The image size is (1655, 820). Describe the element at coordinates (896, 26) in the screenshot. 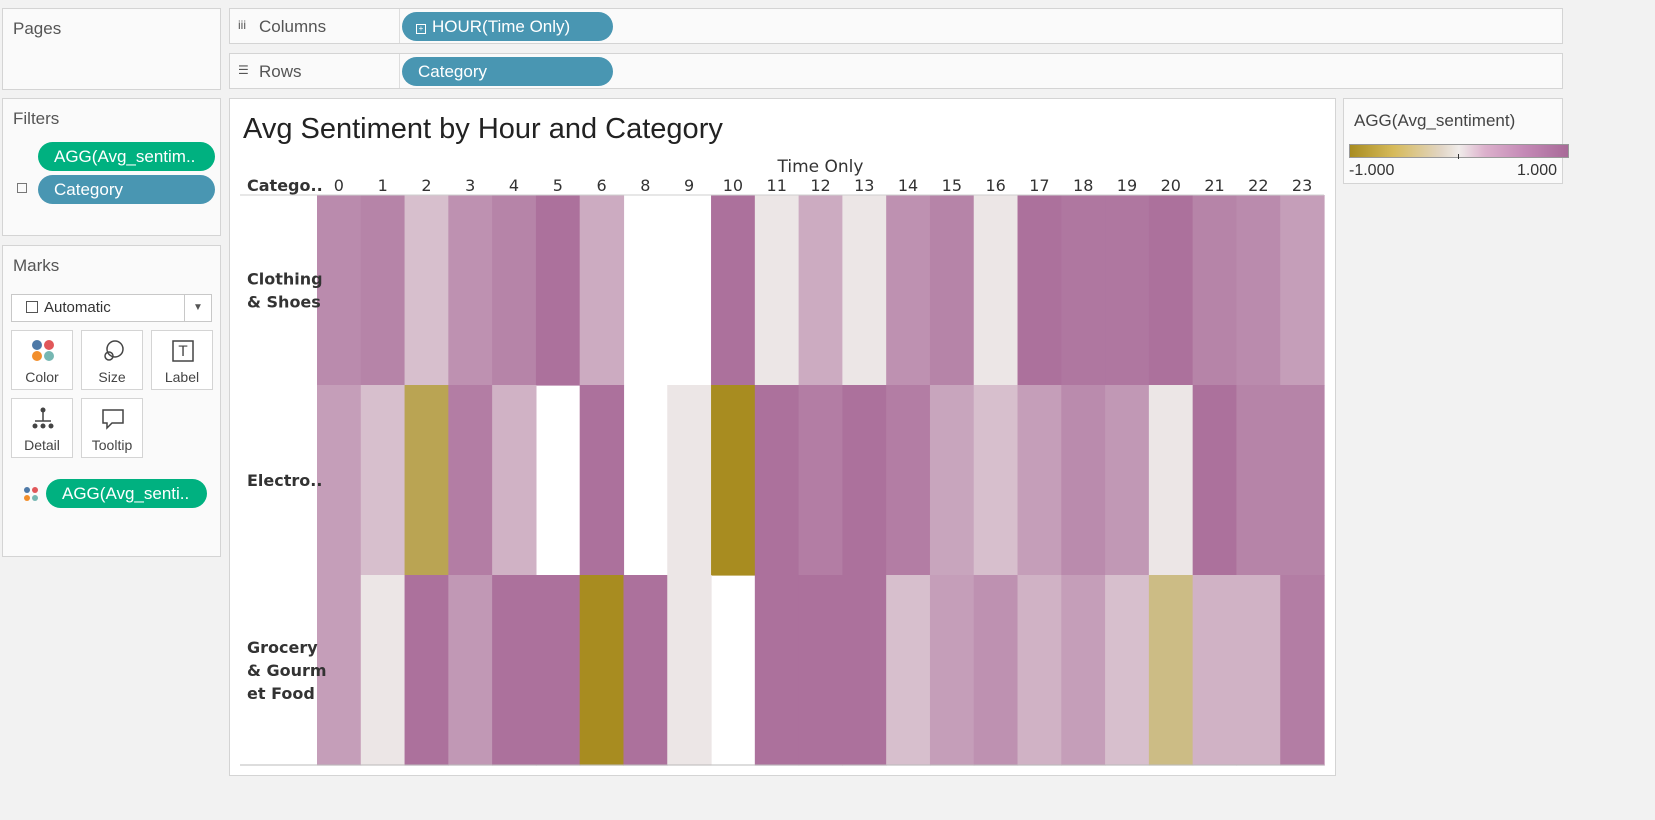

I see `columns-shelf: iii Columns + HOUR(Time Only)` at that location.